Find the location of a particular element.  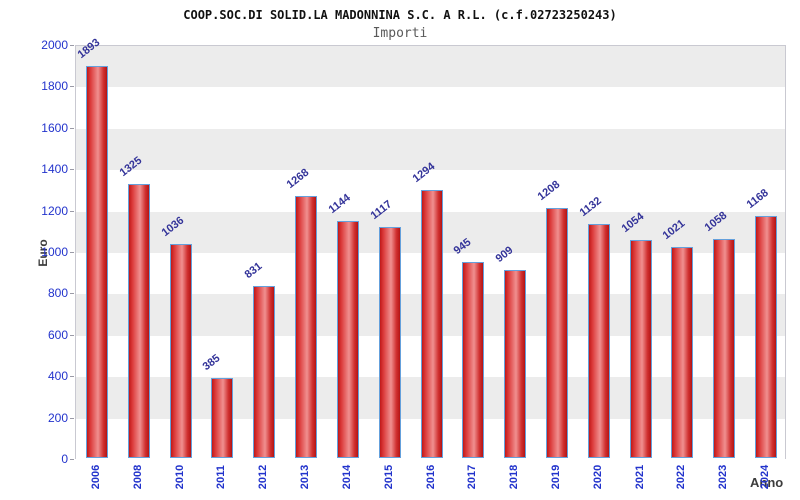

bar-2017 is located at coordinates (473, 360).